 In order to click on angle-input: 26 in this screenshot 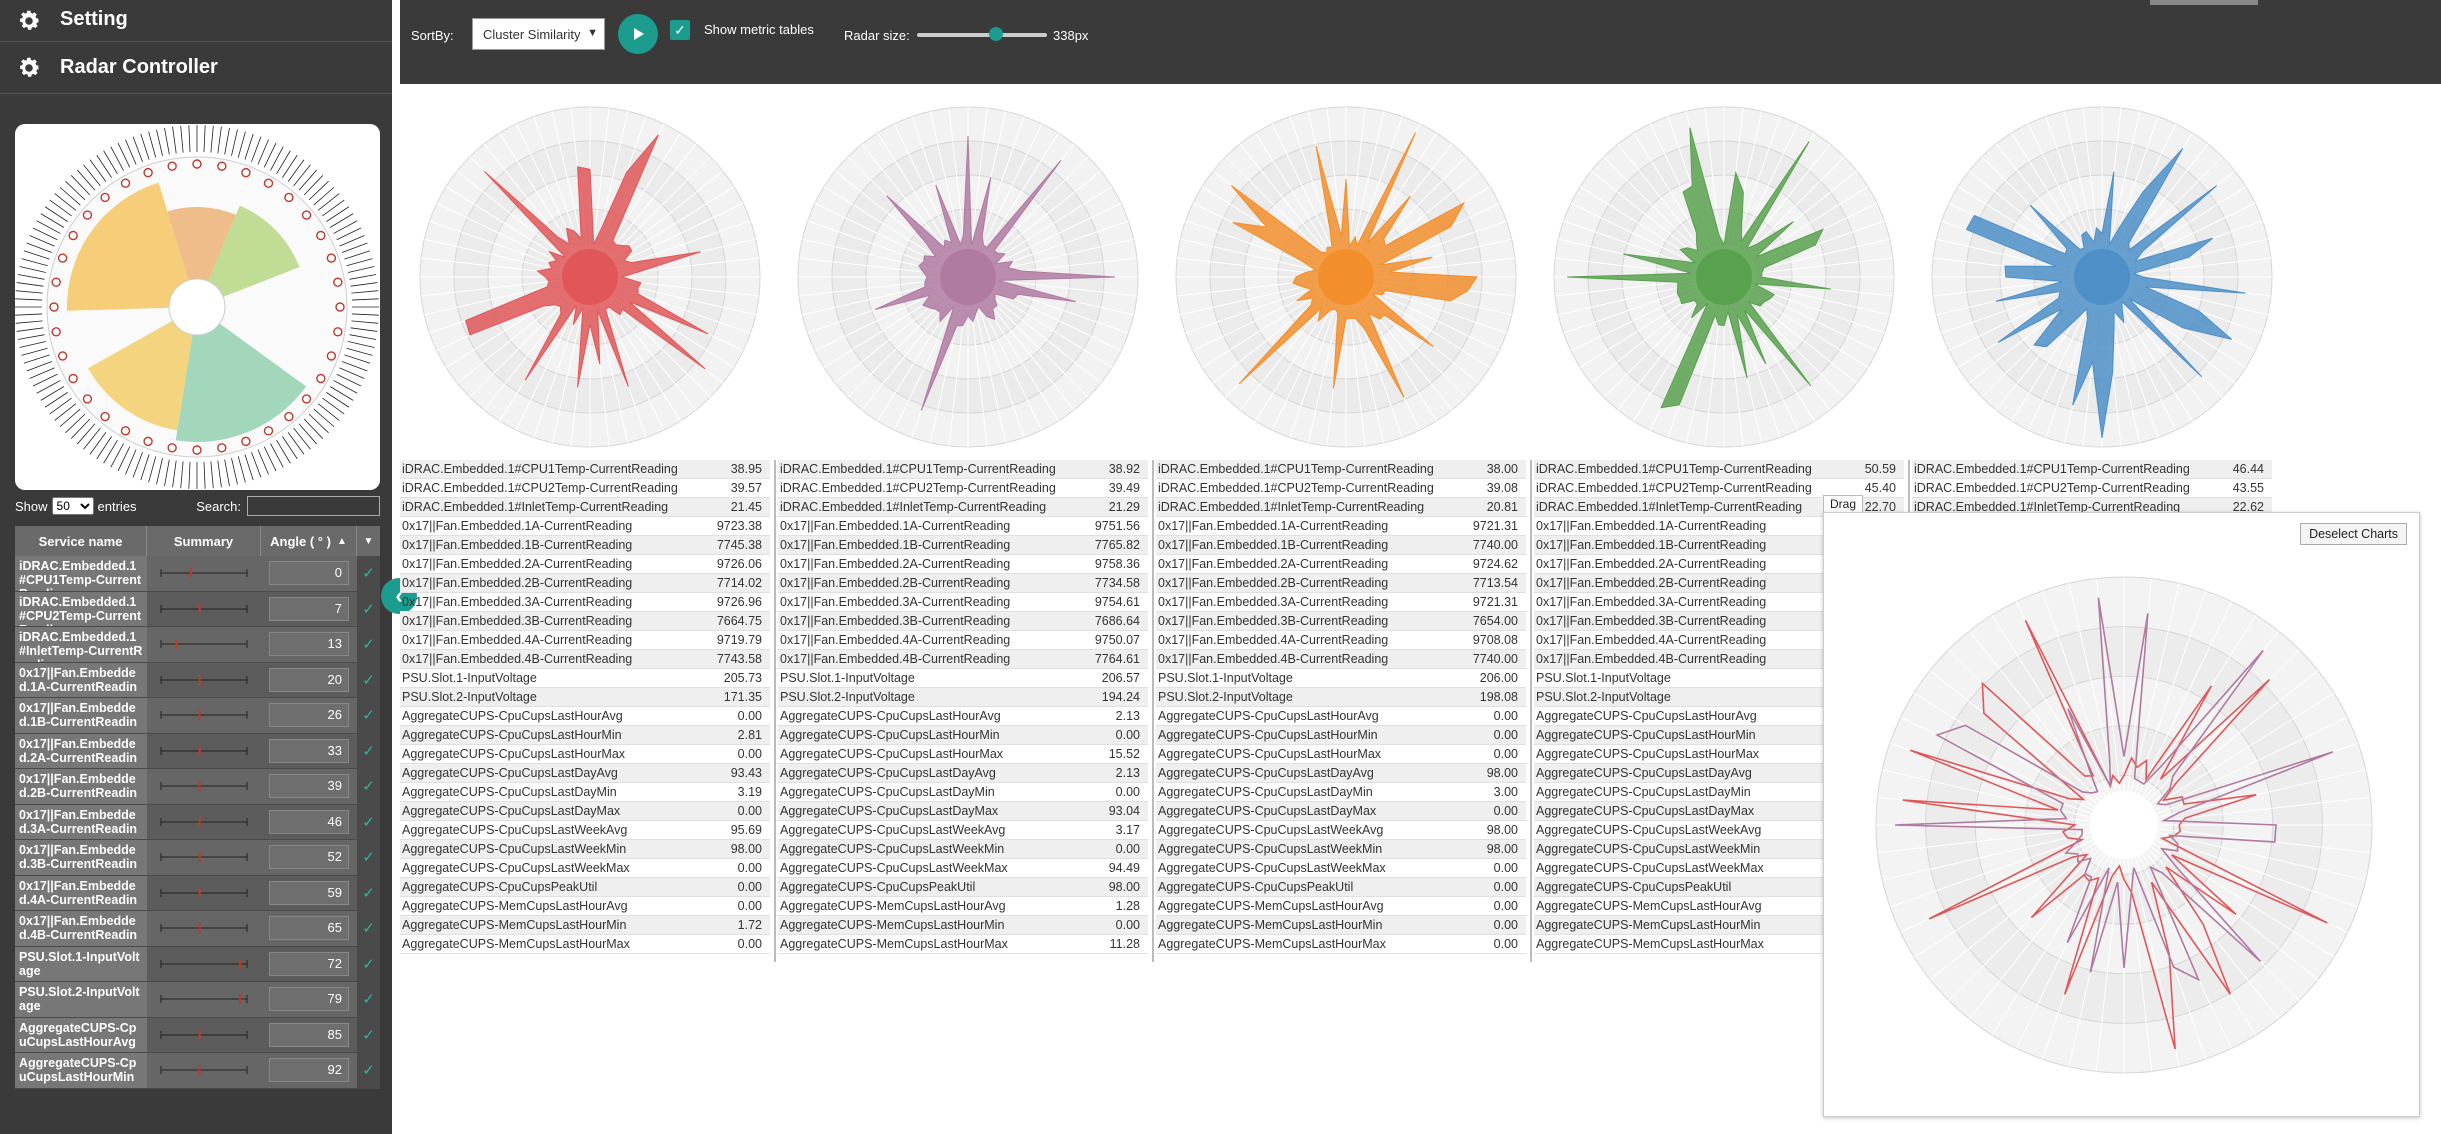, I will do `click(309, 715)`.